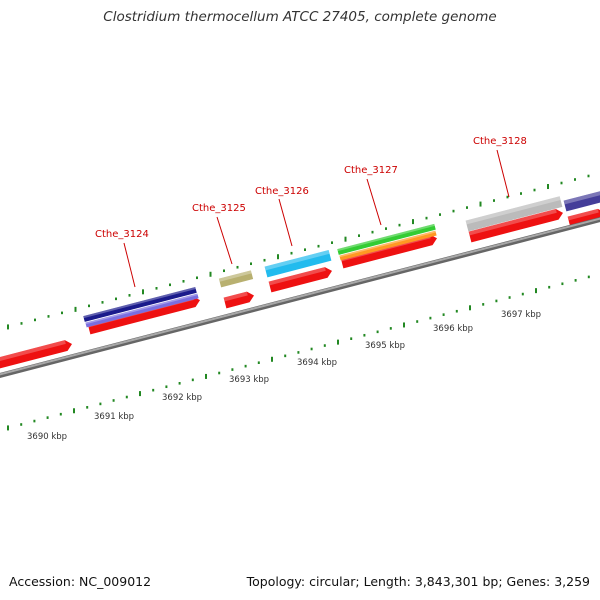  Describe the element at coordinates (114, 417) in the screenshot. I see `kbp-tick-label: 3691 kbp` at that location.